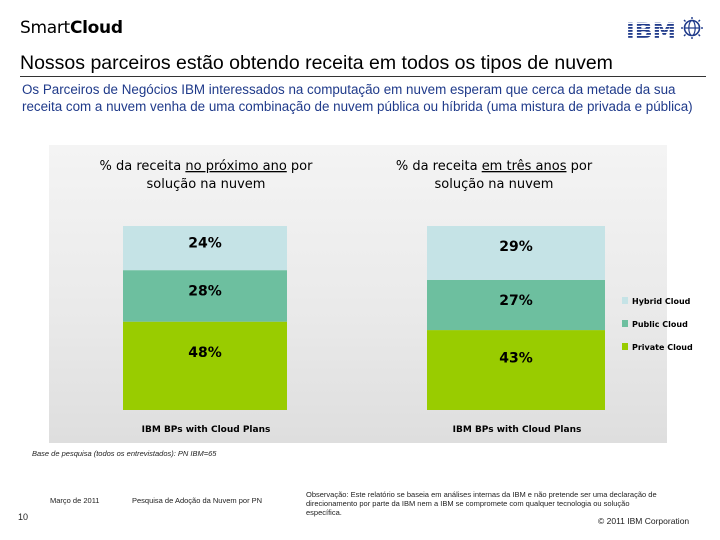 This screenshot has height=540, width=720. Describe the element at coordinates (23, 517) in the screenshot. I see `page-number: 10` at that location.